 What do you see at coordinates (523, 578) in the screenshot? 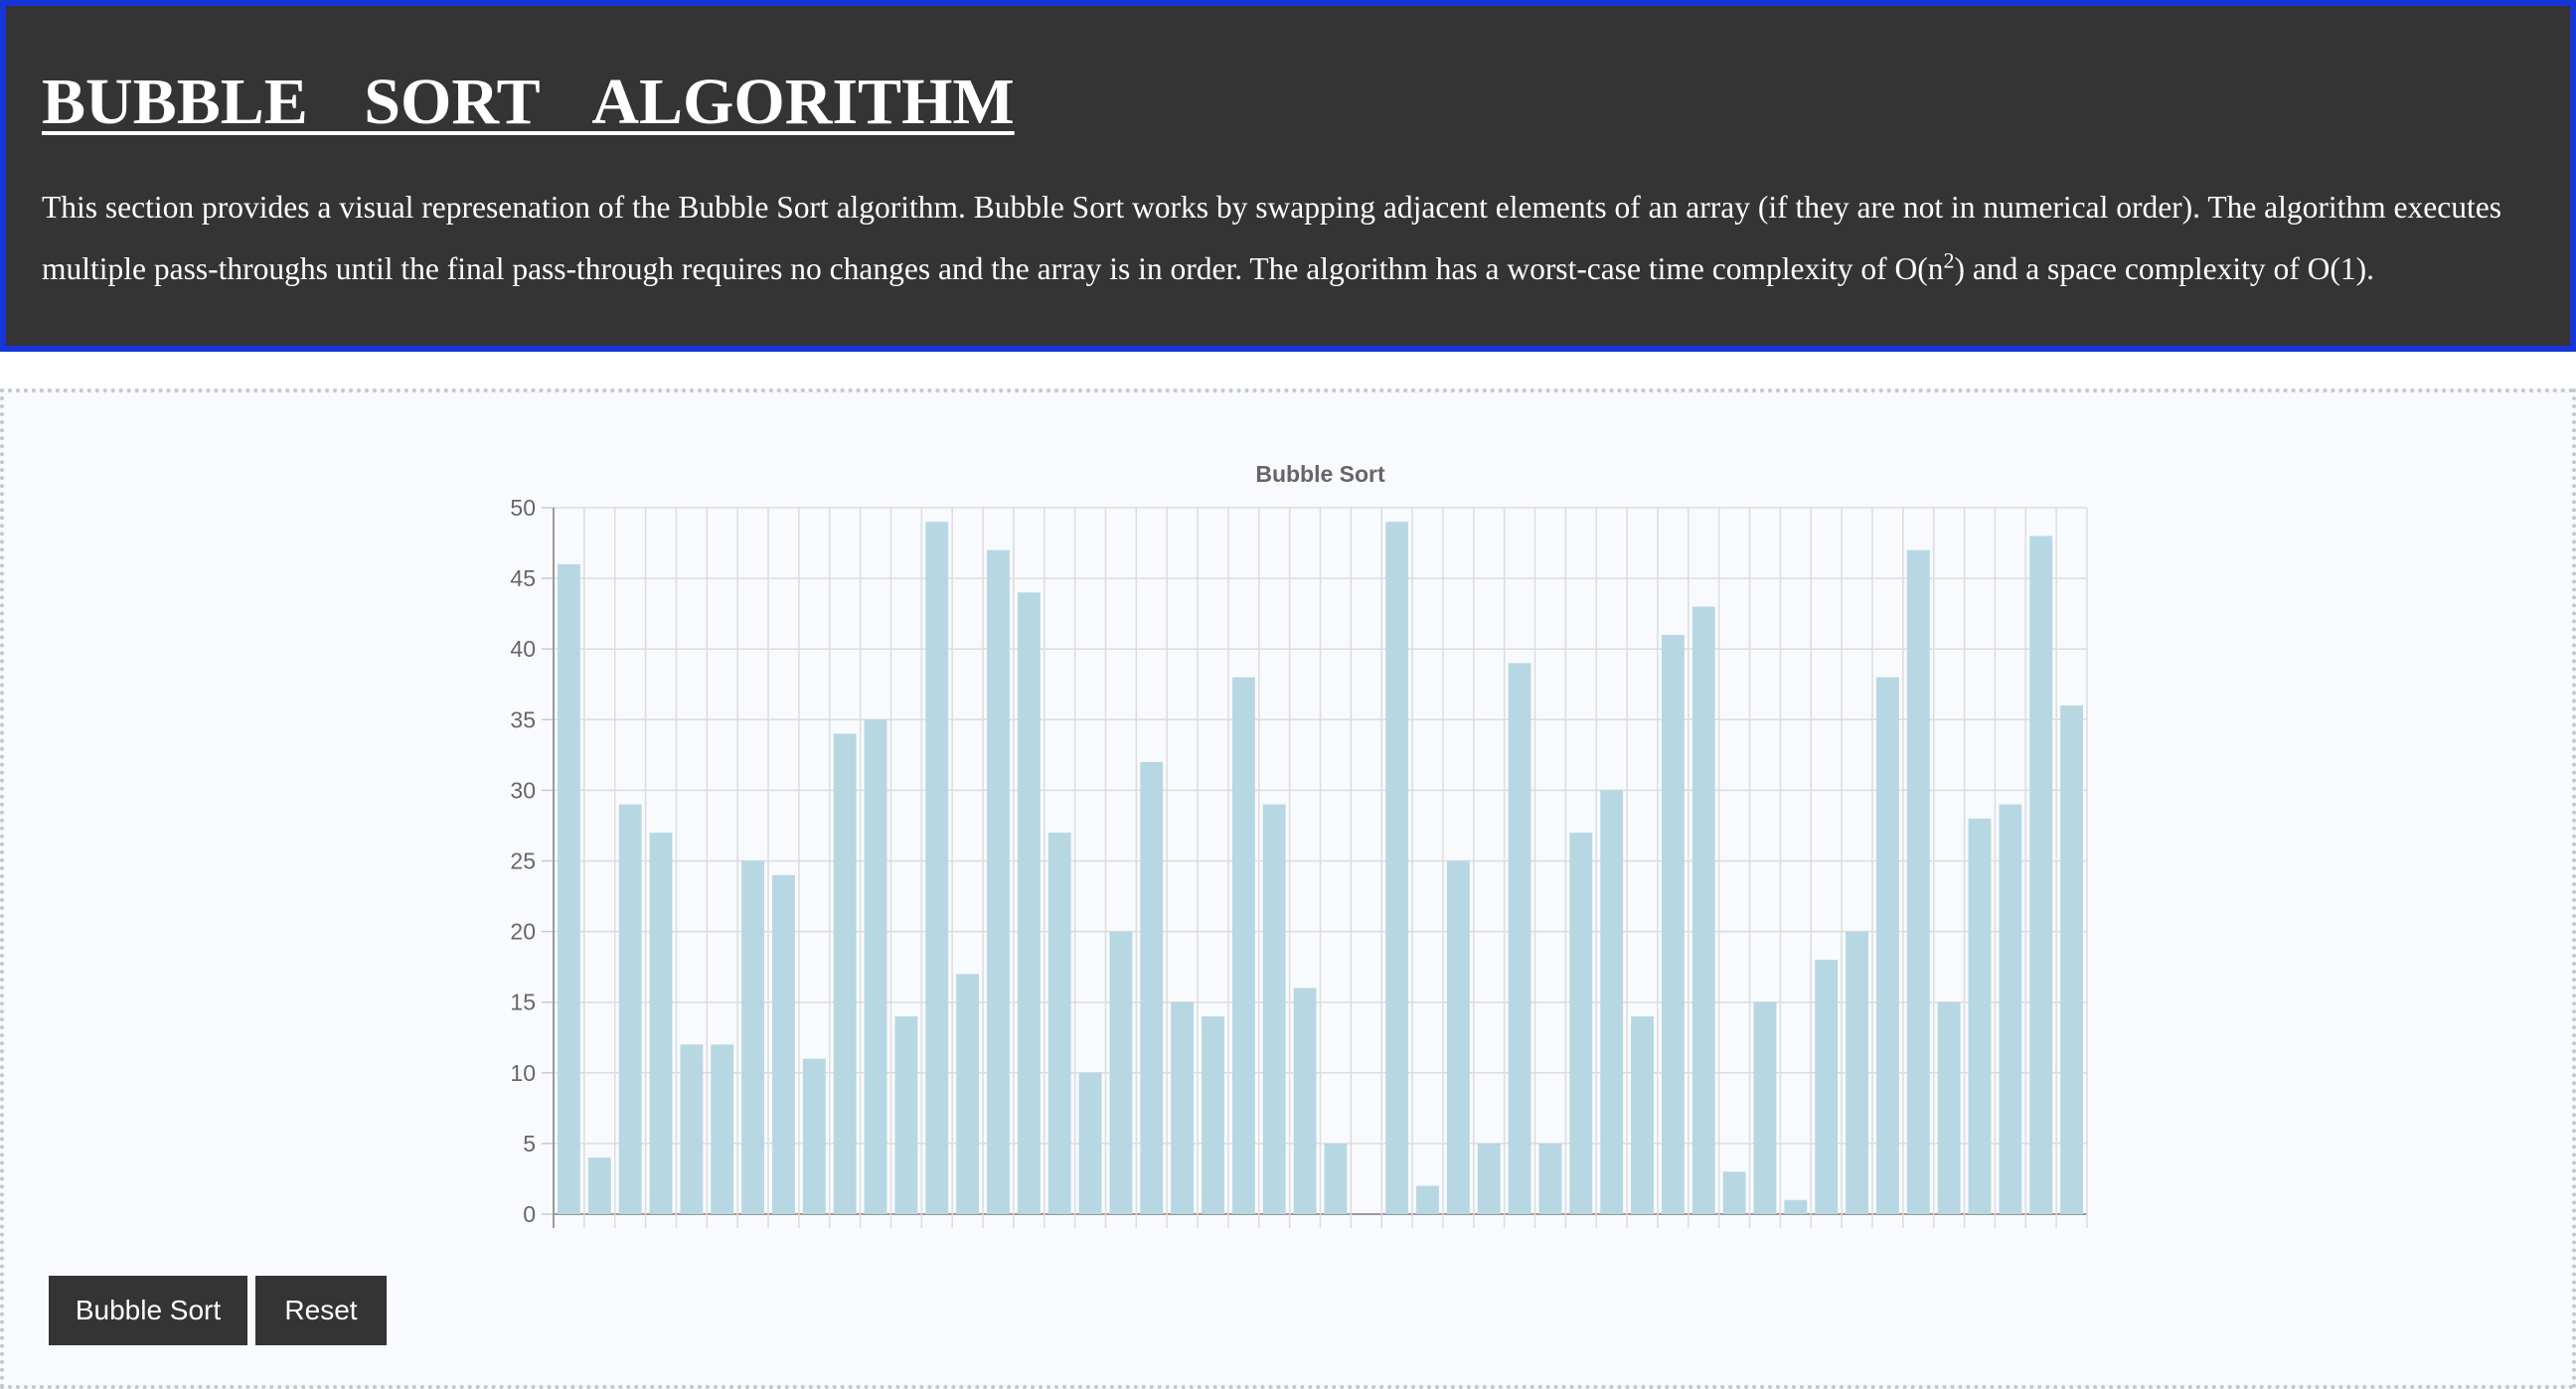
I see `y-tick-label: 45` at bounding box center [523, 578].